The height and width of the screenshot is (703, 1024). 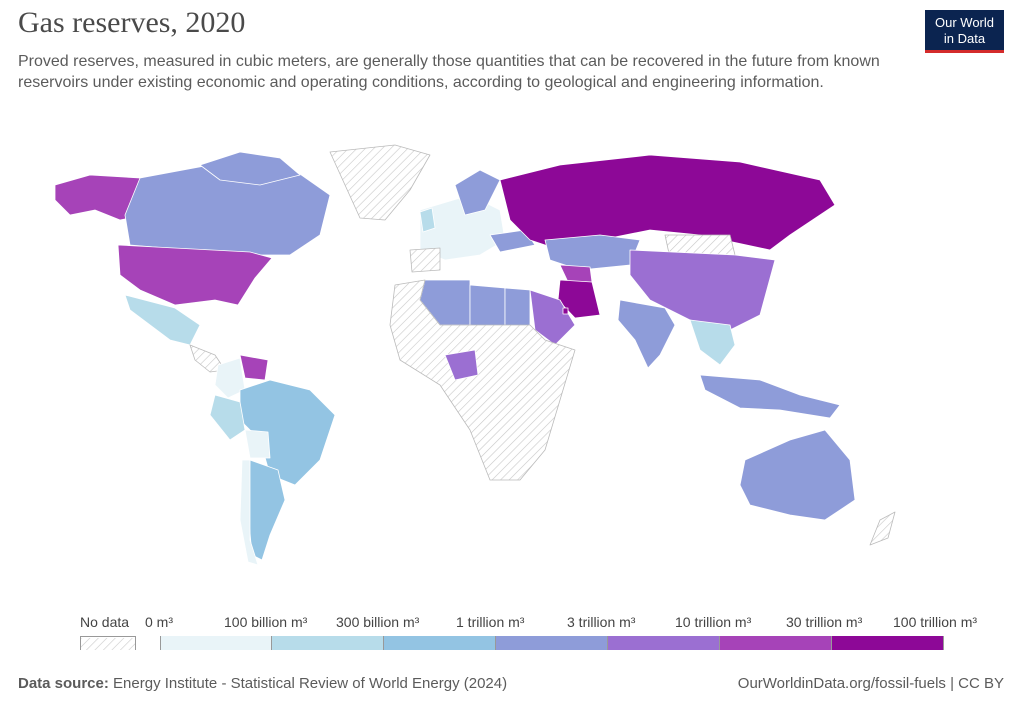 I want to click on mexico-region, so click(x=162, y=320).